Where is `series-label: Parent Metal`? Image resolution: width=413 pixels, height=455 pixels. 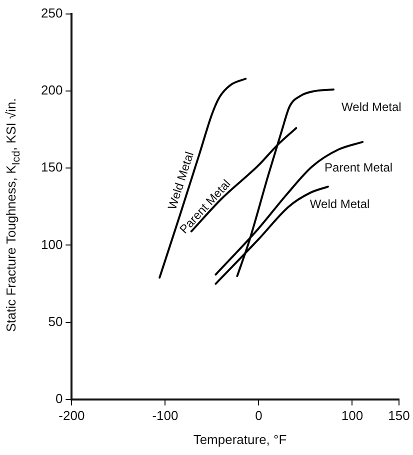
series-label: Parent Metal is located at coordinates (358, 167).